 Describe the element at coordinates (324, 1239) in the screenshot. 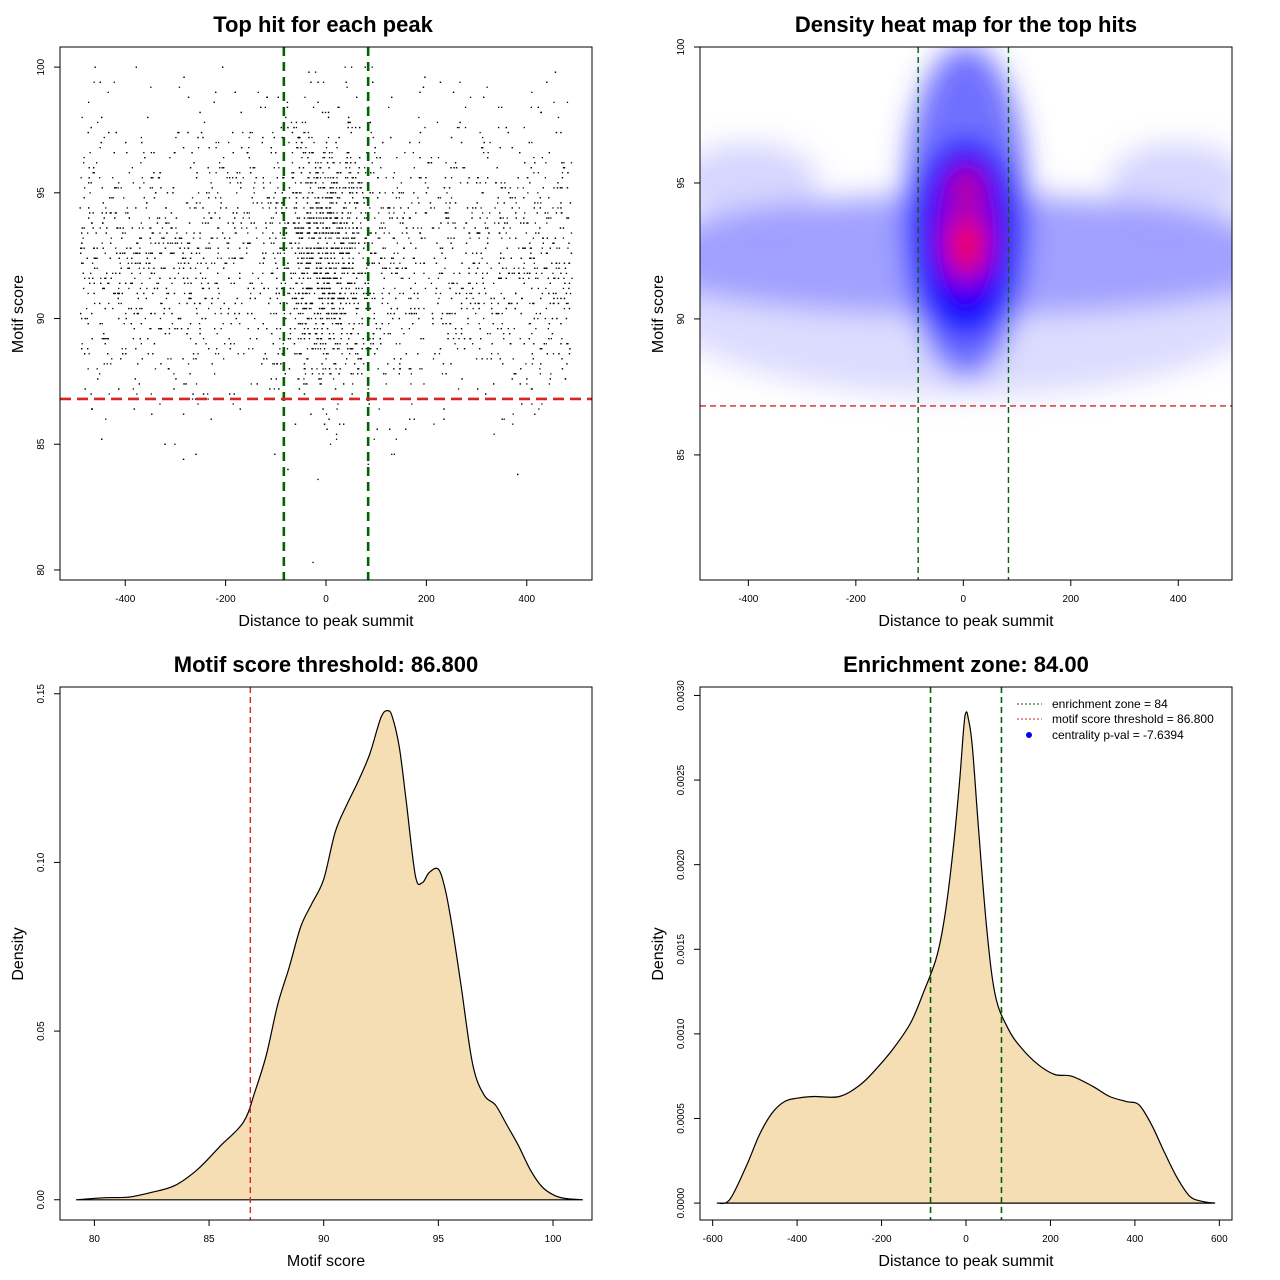

I see `score-density-xtick-label: 90` at that location.